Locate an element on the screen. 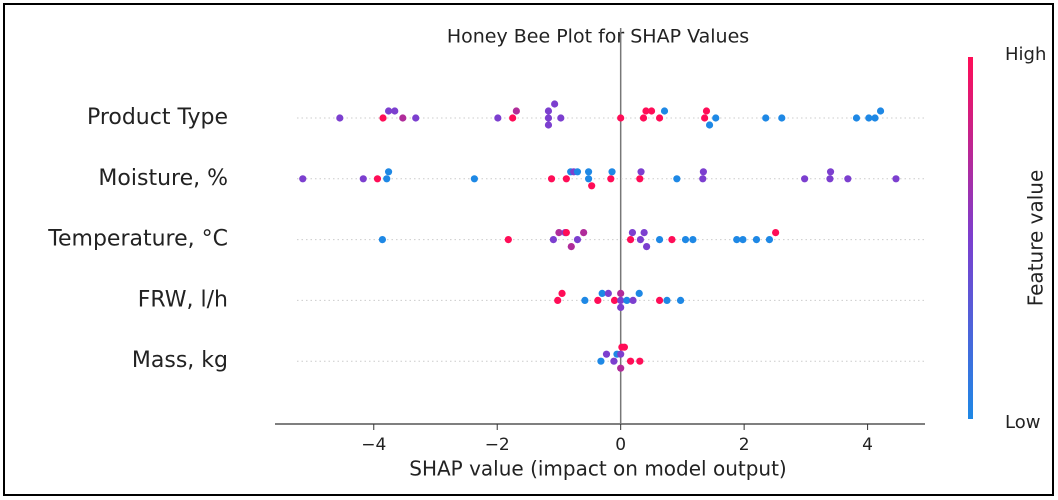  colorbar is located at coordinates (970, 238).